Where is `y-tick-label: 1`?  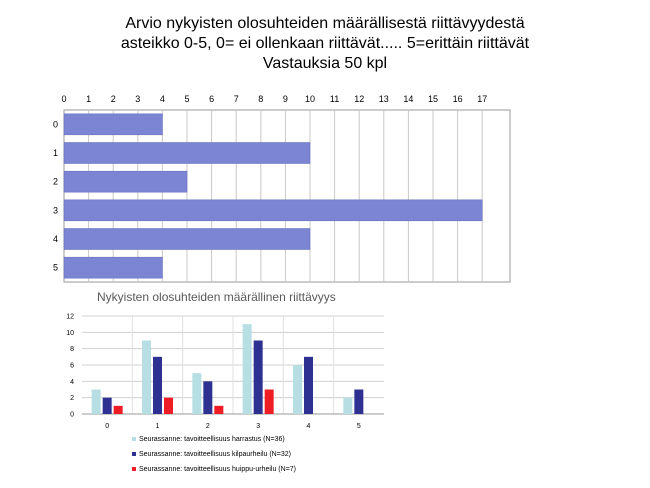
y-tick-label: 1 is located at coordinates (55, 153).